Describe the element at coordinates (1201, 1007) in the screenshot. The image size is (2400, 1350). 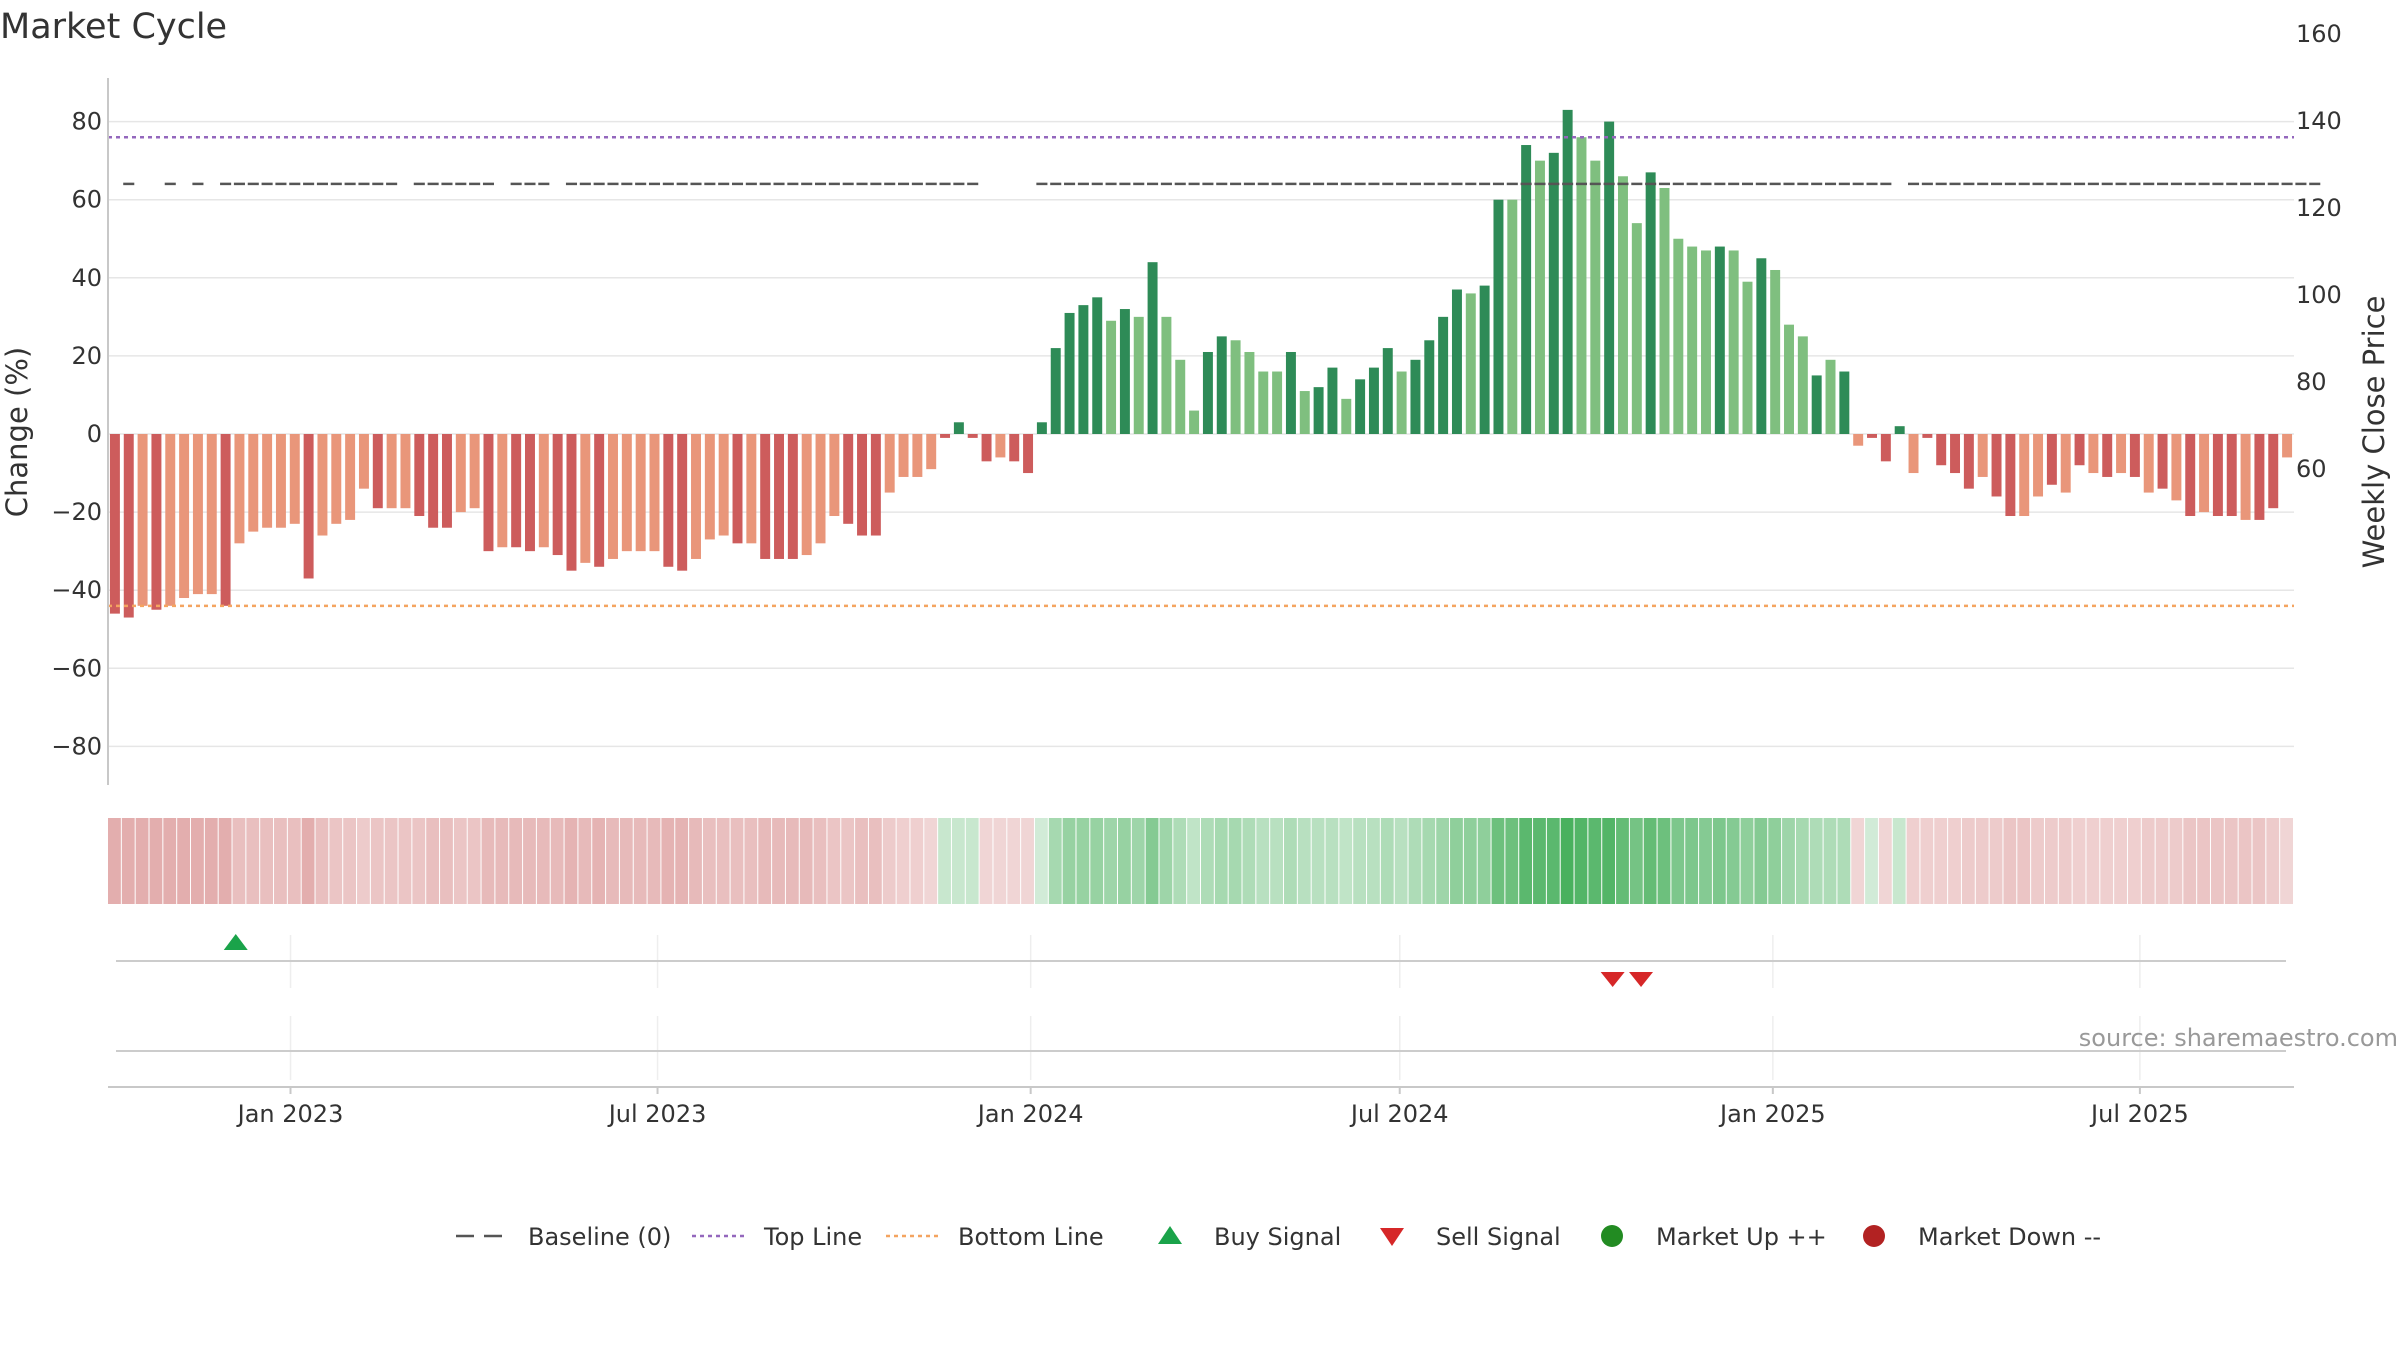
I see `signal-panel` at that location.